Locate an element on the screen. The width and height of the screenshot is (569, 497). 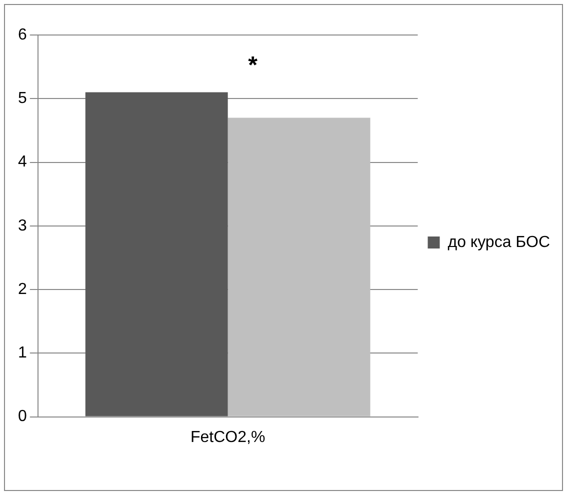
annotation: * is located at coordinates (253, 66).